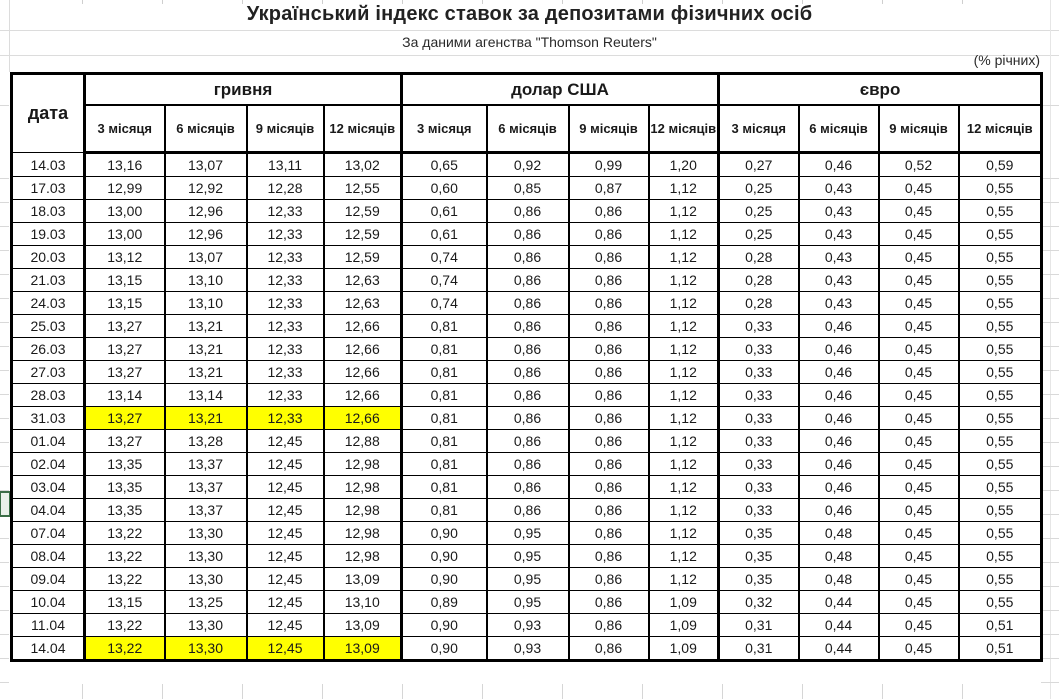 The width and height of the screenshot is (1059, 699). I want to click on rate-cell: 1,09, so click(683, 602).